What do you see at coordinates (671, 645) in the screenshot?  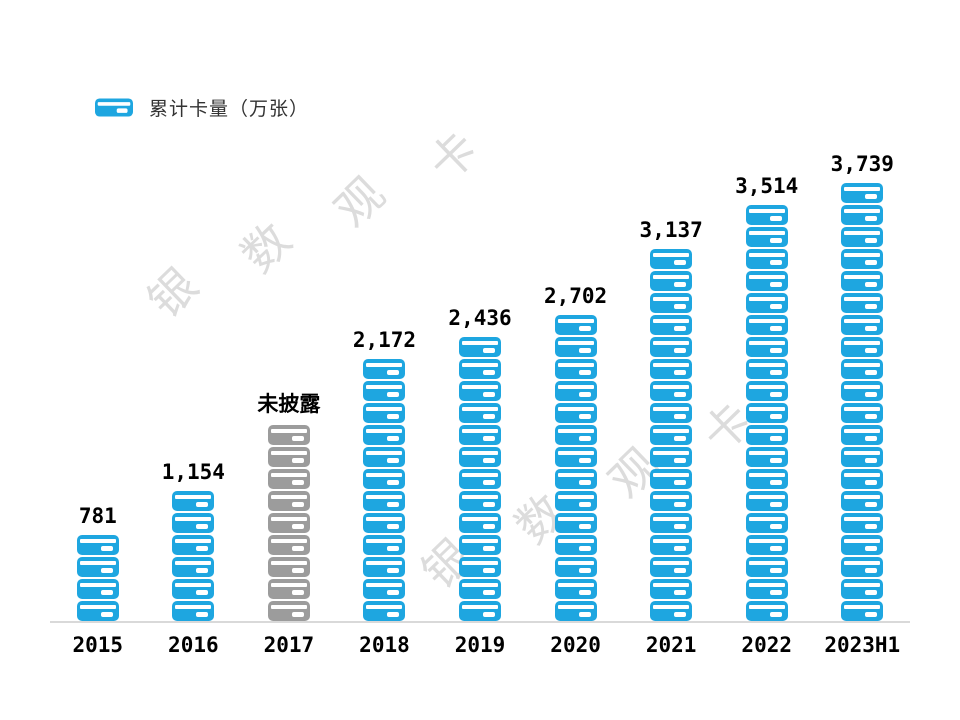 I see `x-axis-label-2021: 2021` at bounding box center [671, 645].